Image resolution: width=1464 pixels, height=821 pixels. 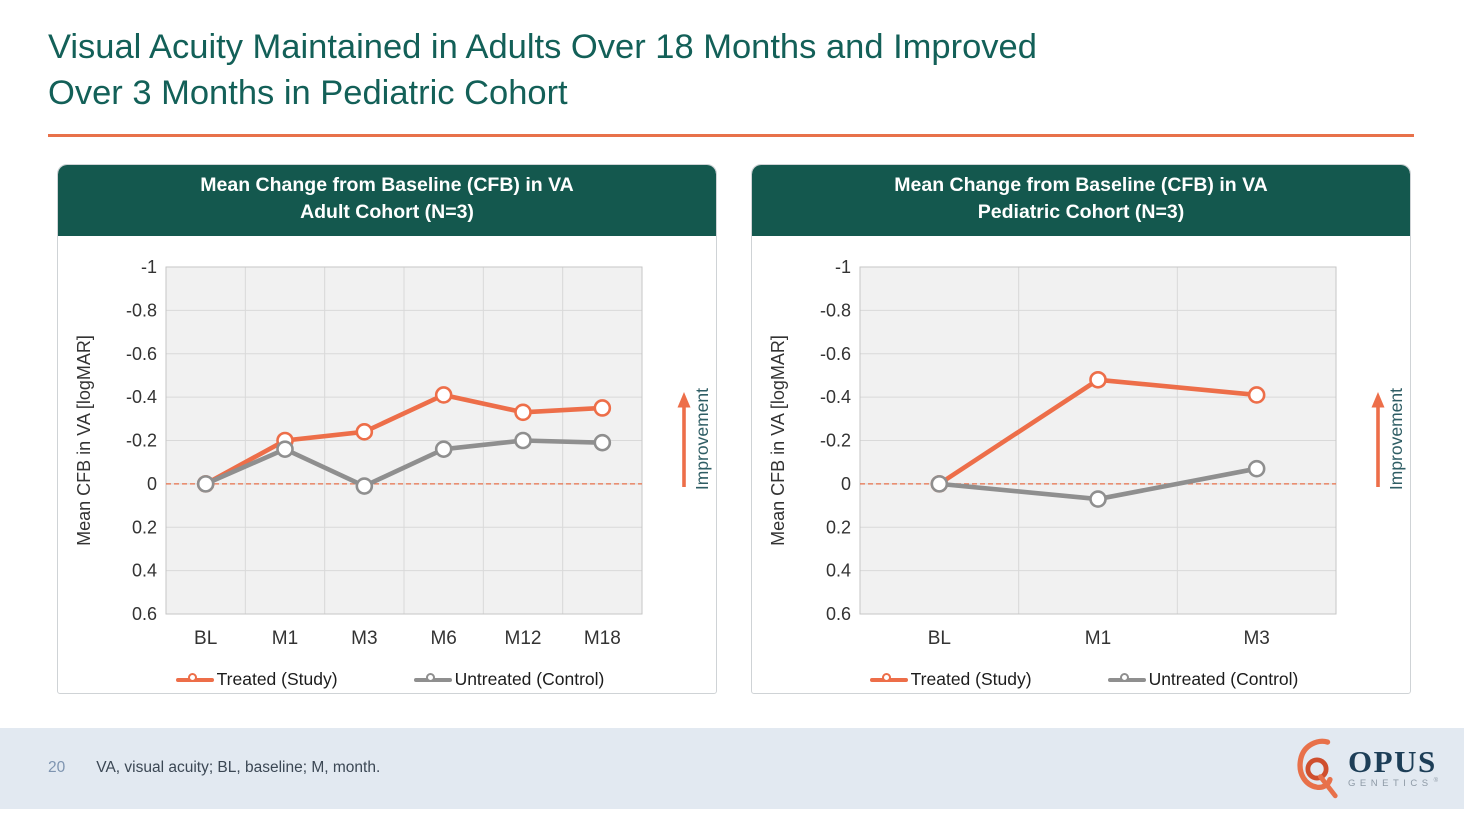 I want to click on opus-logo-name: OPUS, so click(x=1392, y=762).